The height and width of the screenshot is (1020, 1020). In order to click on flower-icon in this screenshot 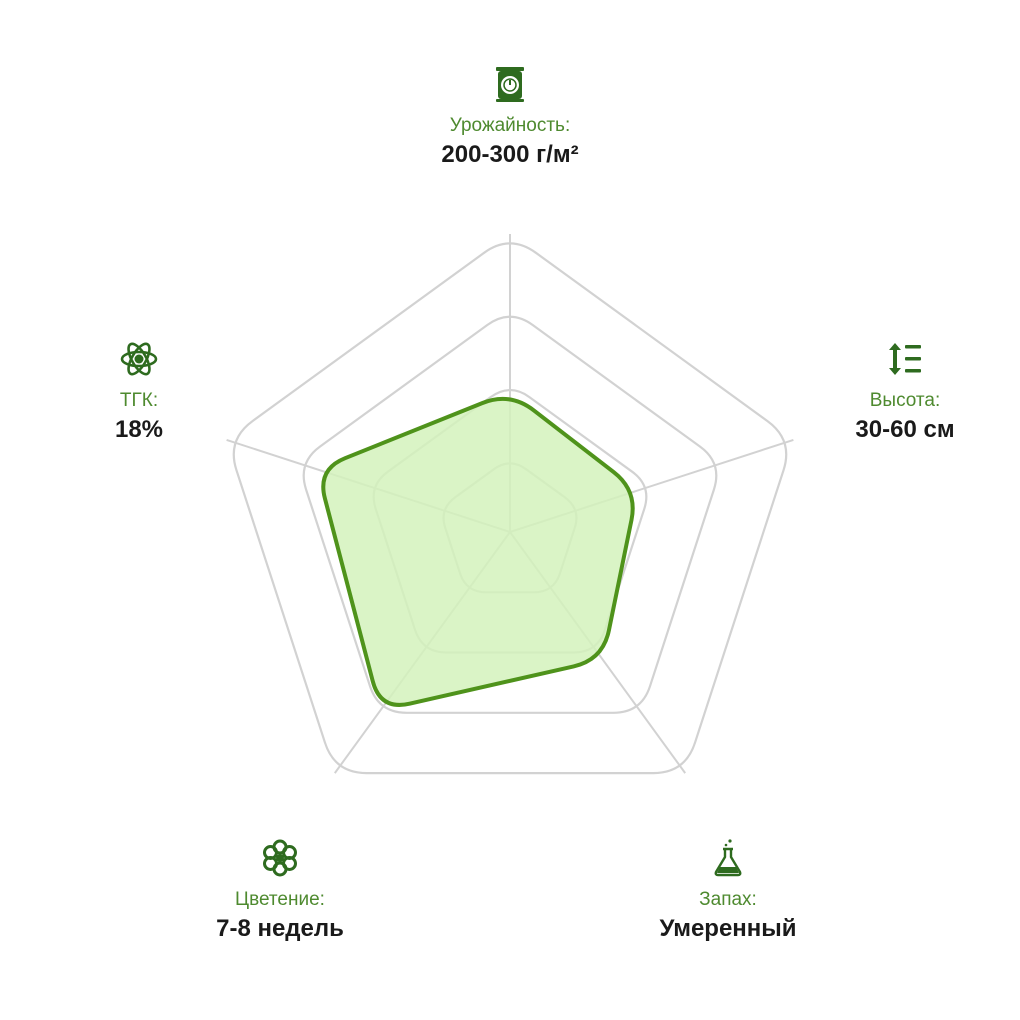, I will do `click(280, 858)`.